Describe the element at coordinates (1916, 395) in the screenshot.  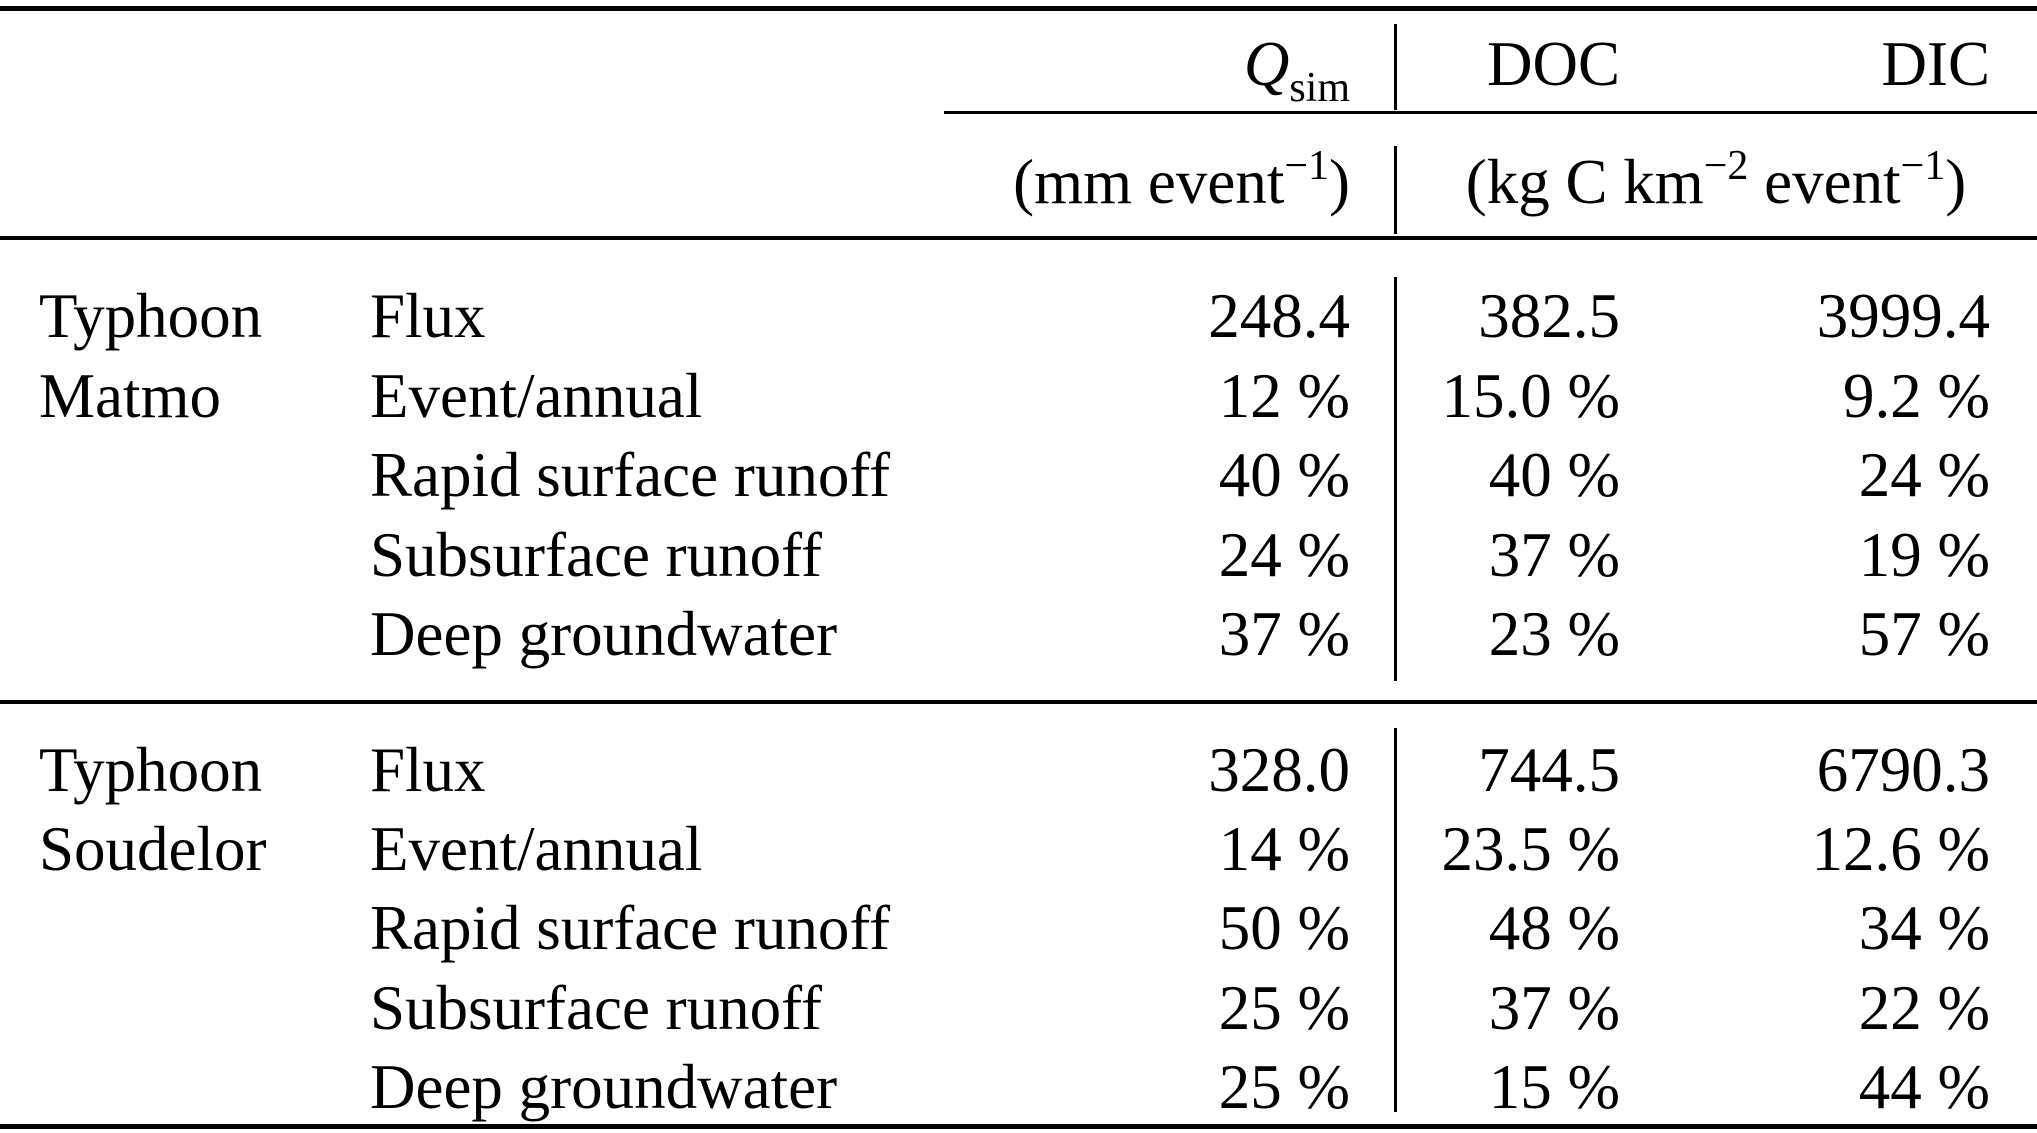
I see `dic-value: 9.2 %` at that location.